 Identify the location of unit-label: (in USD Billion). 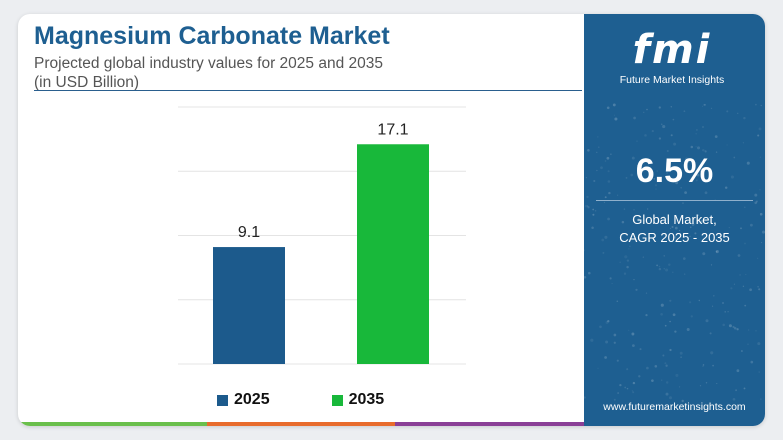
(87, 82).